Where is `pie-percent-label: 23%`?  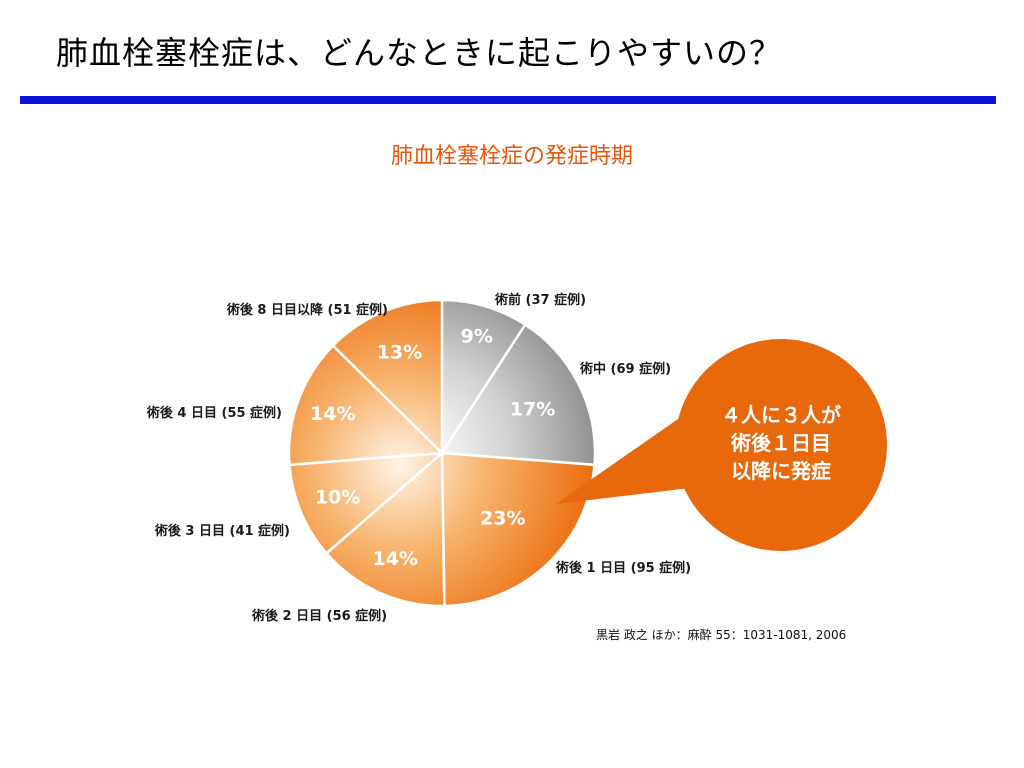 pie-percent-label: 23% is located at coordinates (502, 519).